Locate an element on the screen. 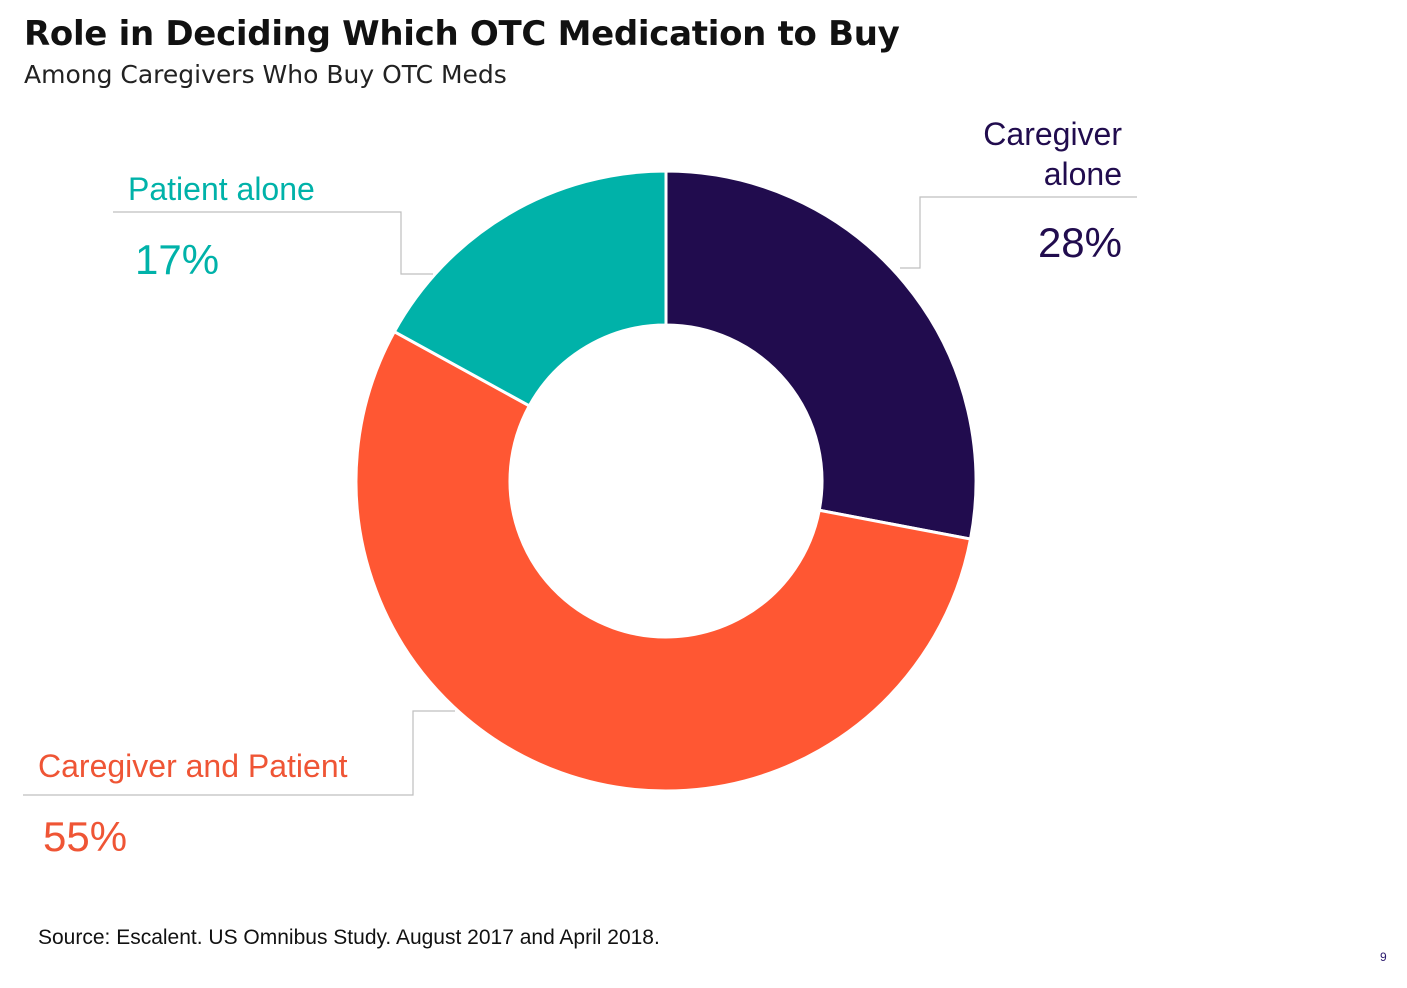 The height and width of the screenshot is (988, 1407). page-number: 9 is located at coordinates (1383, 957).